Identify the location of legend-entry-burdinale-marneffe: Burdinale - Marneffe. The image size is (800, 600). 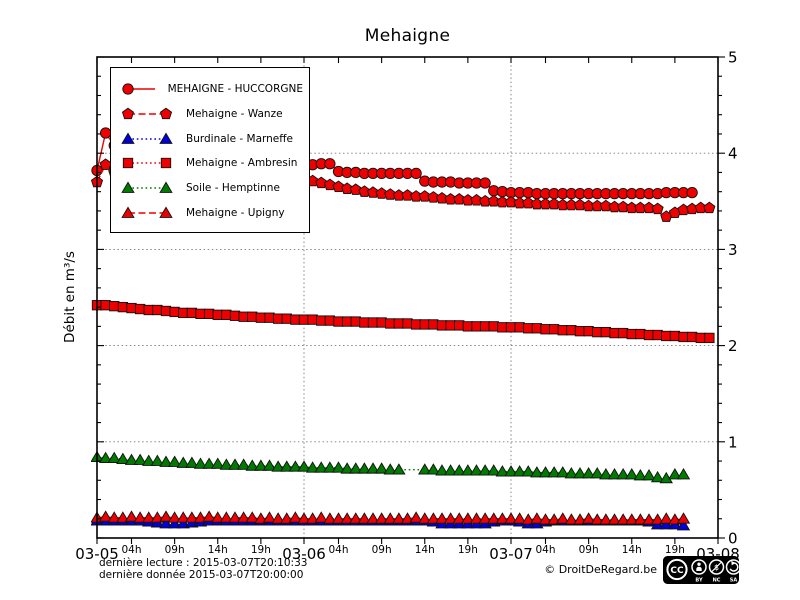
(212, 139).